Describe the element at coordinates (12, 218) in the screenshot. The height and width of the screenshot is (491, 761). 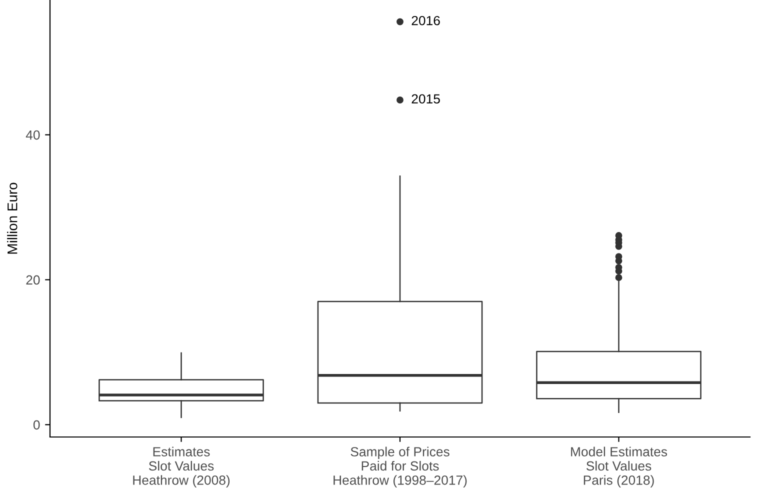
I see `y-axis-title: Million Euro` at that location.